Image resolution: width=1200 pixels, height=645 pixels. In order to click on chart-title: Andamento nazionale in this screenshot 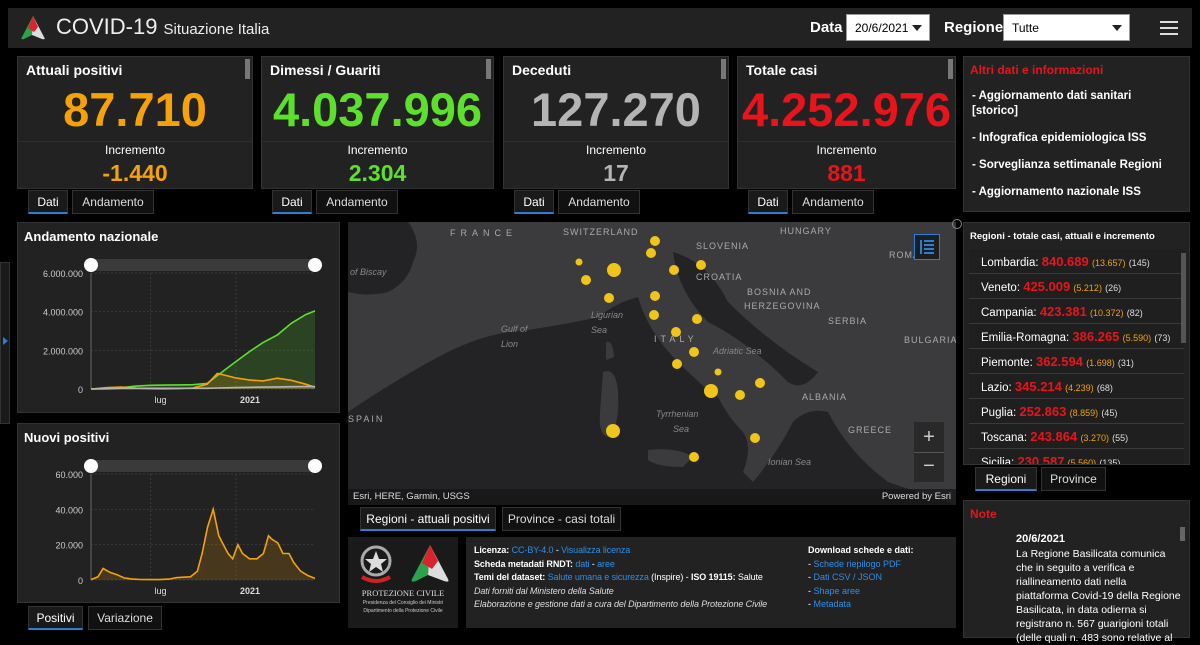, I will do `click(91, 236)`.